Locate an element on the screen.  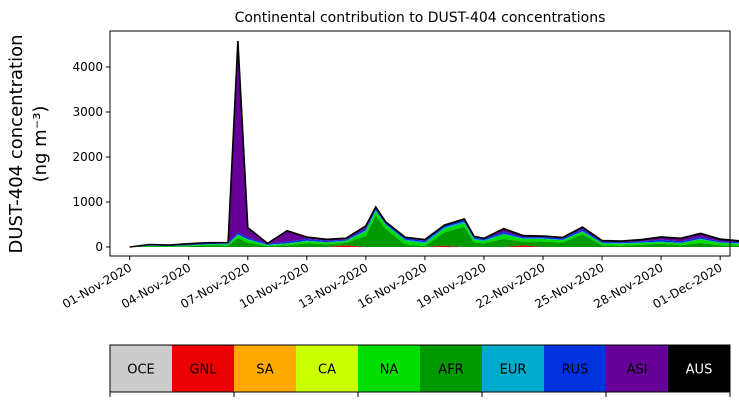
legend-swatch-na is located at coordinates (389, 368).